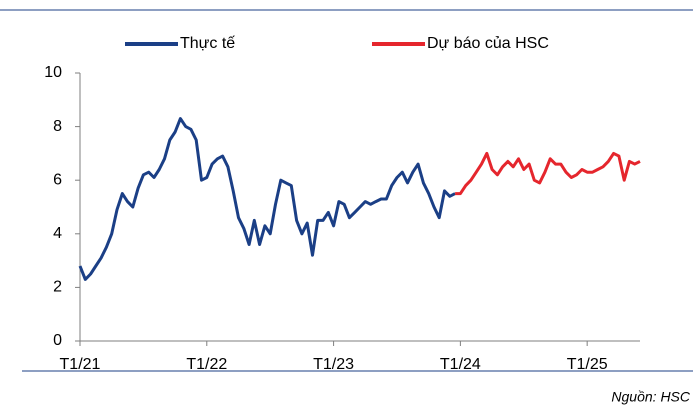 This screenshot has height=412, width=693. I want to click on y-tick-label: 4, so click(57, 233).